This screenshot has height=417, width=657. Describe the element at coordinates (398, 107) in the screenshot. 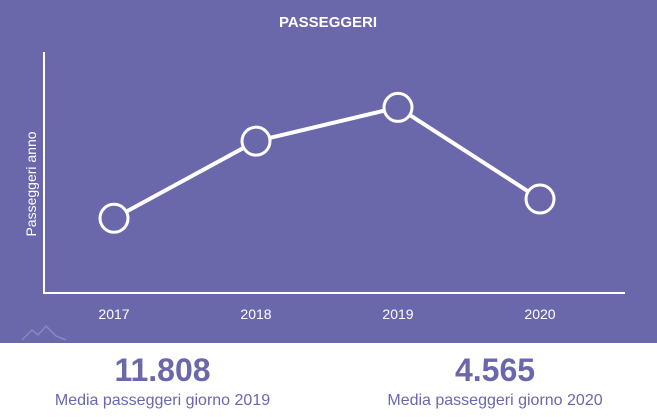

I see `data-point-2019` at that location.